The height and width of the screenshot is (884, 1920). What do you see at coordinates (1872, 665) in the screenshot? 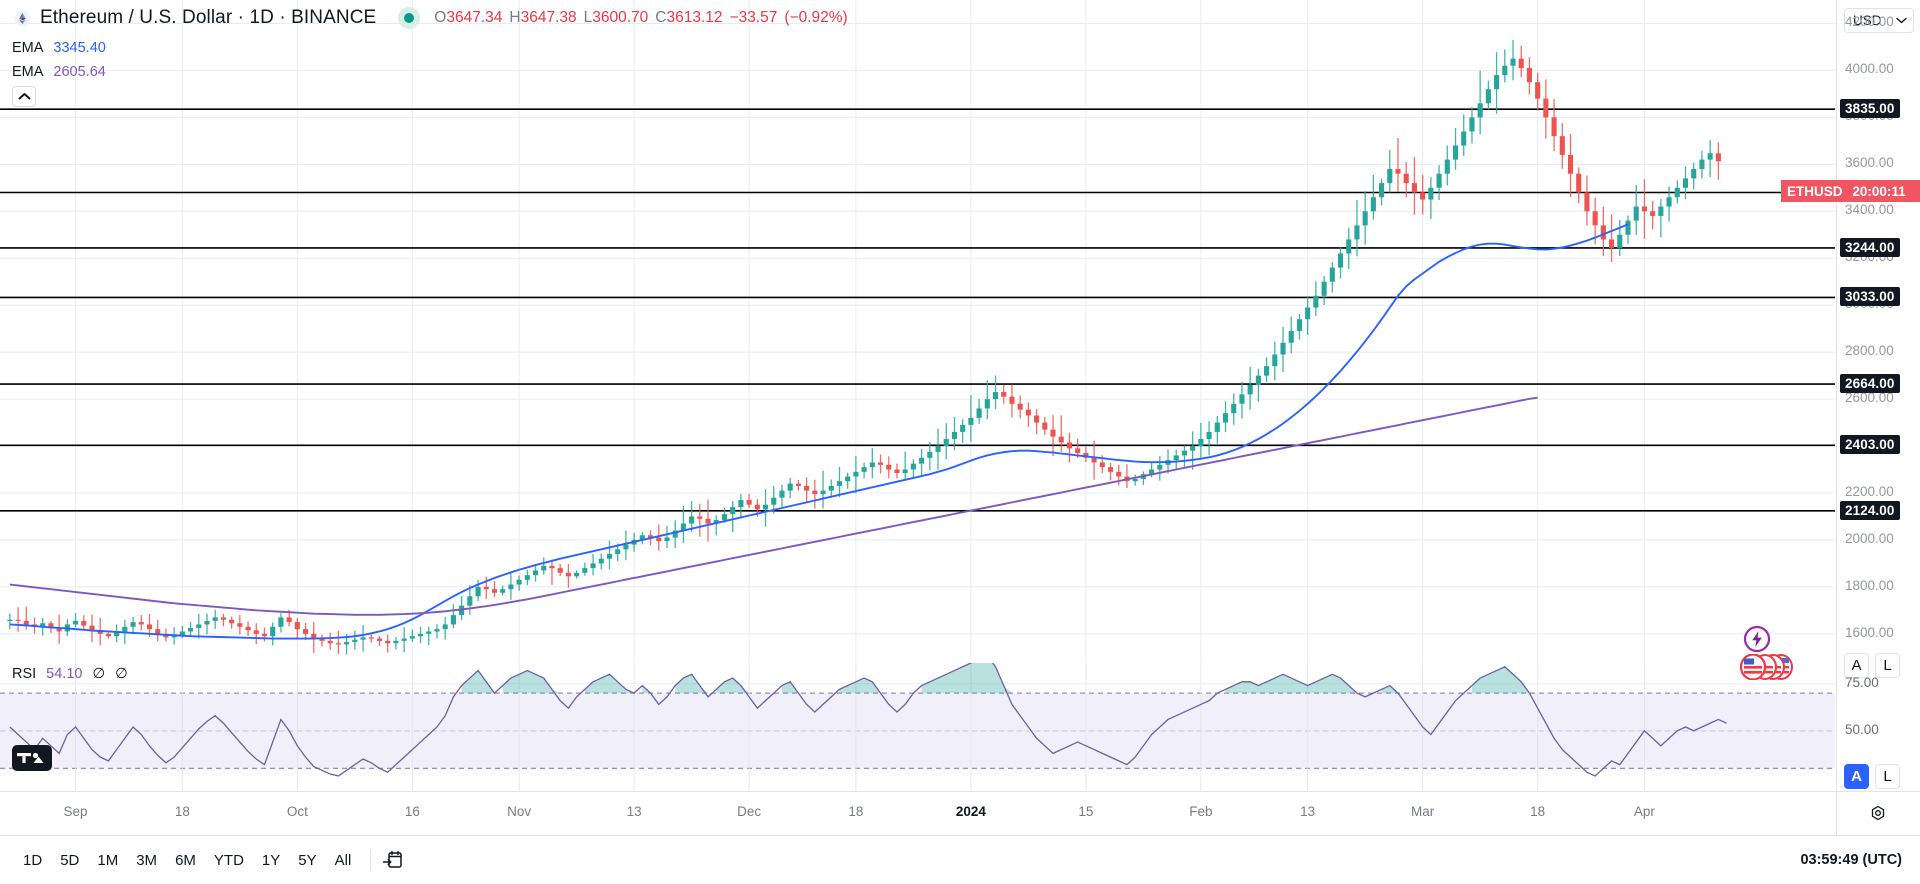
I see `price-scale-mode-buttons: A L` at bounding box center [1872, 665].